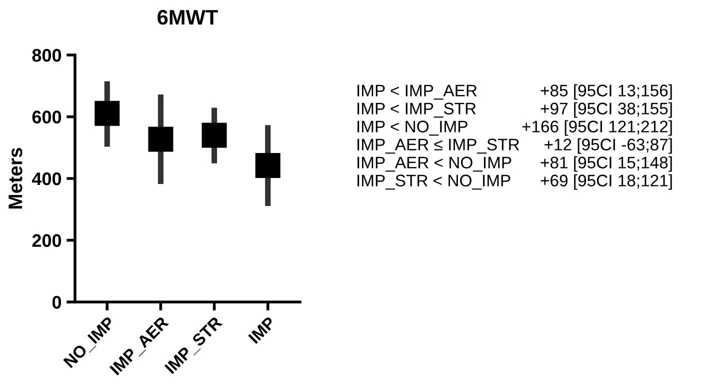 The height and width of the screenshot is (389, 714). Describe the element at coordinates (439, 146) in the screenshot. I see `text: IMP_AER ≤ IMP_STR` at that location.